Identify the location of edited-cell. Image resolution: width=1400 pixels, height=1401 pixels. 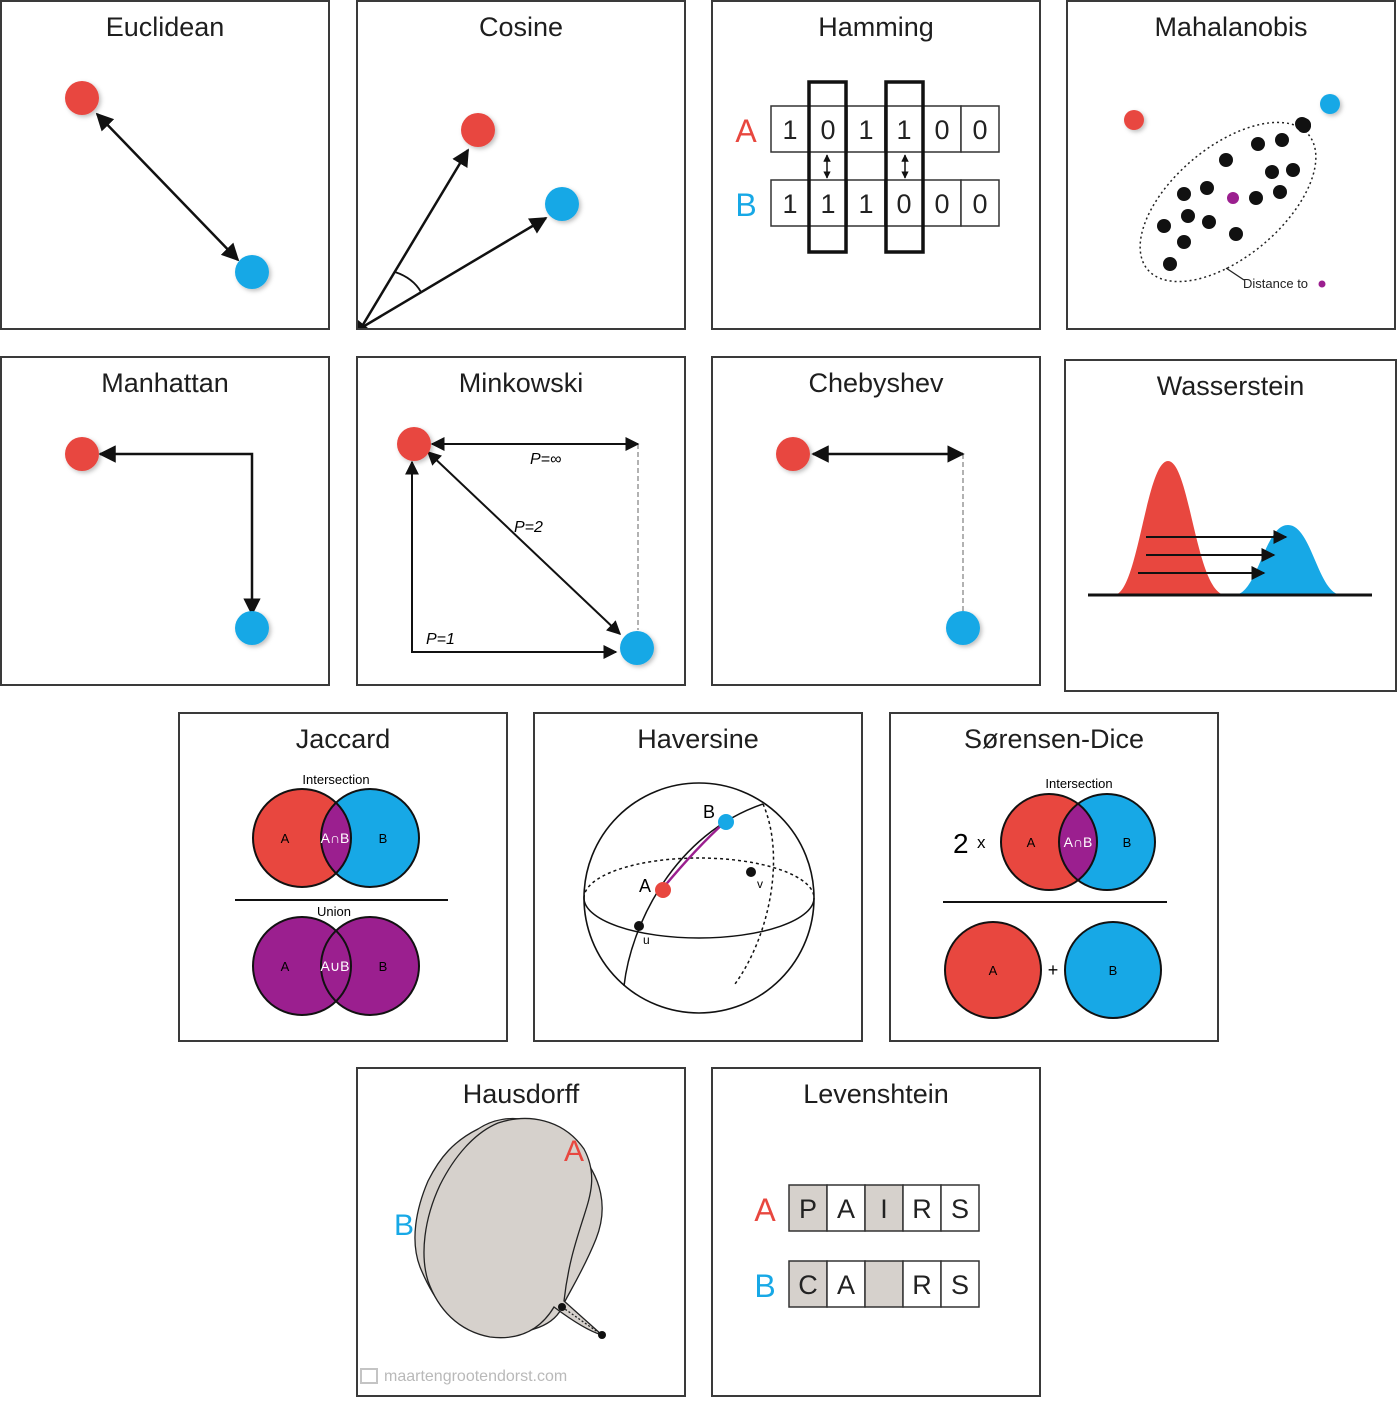
(884, 1208).